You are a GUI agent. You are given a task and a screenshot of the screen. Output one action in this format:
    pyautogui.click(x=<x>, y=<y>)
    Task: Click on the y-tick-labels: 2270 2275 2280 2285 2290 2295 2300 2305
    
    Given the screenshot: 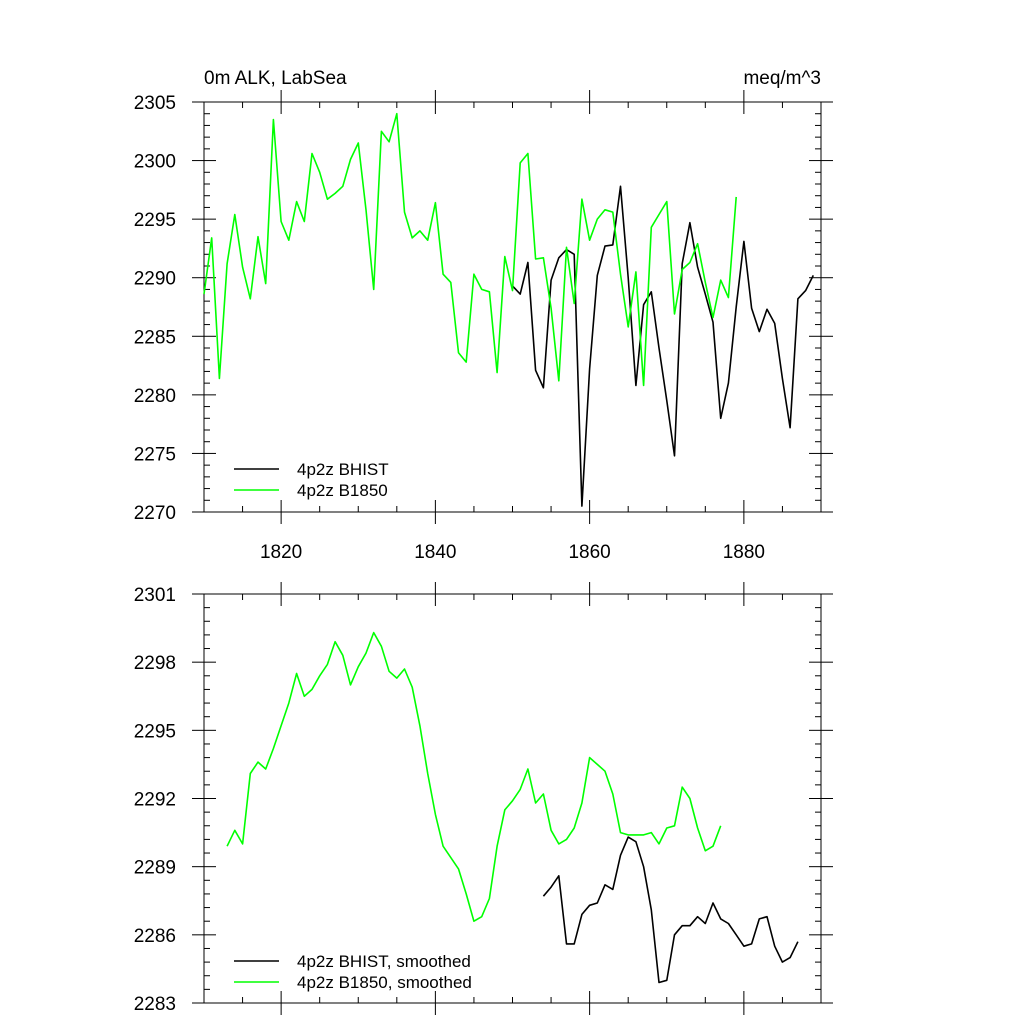 What is the action you would take?
    pyautogui.click(x=155, y=308)
    